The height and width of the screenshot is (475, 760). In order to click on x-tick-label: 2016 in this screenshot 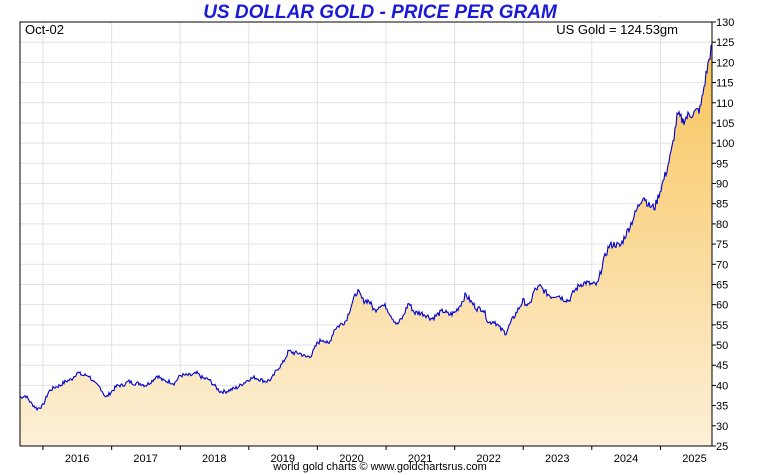, I will do `click(77, 459)`.